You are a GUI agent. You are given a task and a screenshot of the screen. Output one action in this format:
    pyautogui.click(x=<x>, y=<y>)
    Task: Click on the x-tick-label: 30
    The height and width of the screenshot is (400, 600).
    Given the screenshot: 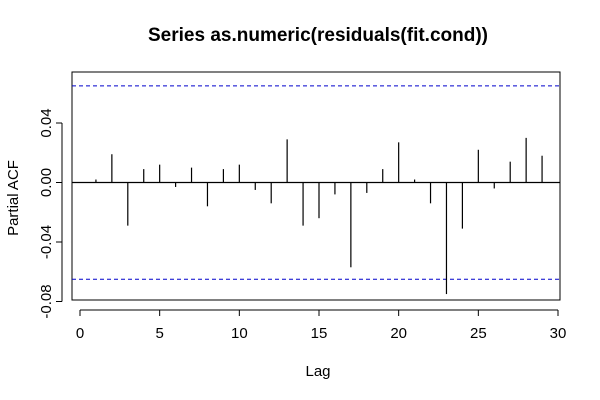 What is the action you would take?
    pyautogui.click(x=558, y=333)
    